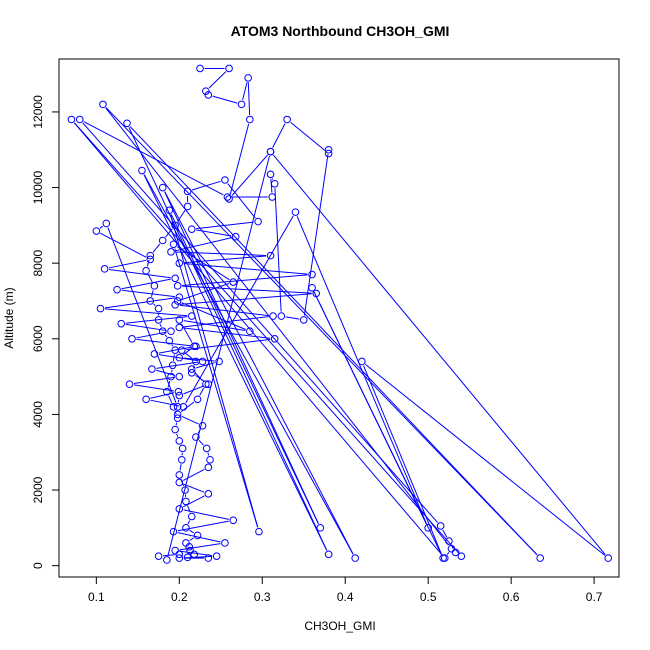 This screenshot has width=650, height=650. Describe the element at coordinates (339, 626) in the screenshot. I see `x-axis-label: CH3OH_GMI` at that location.